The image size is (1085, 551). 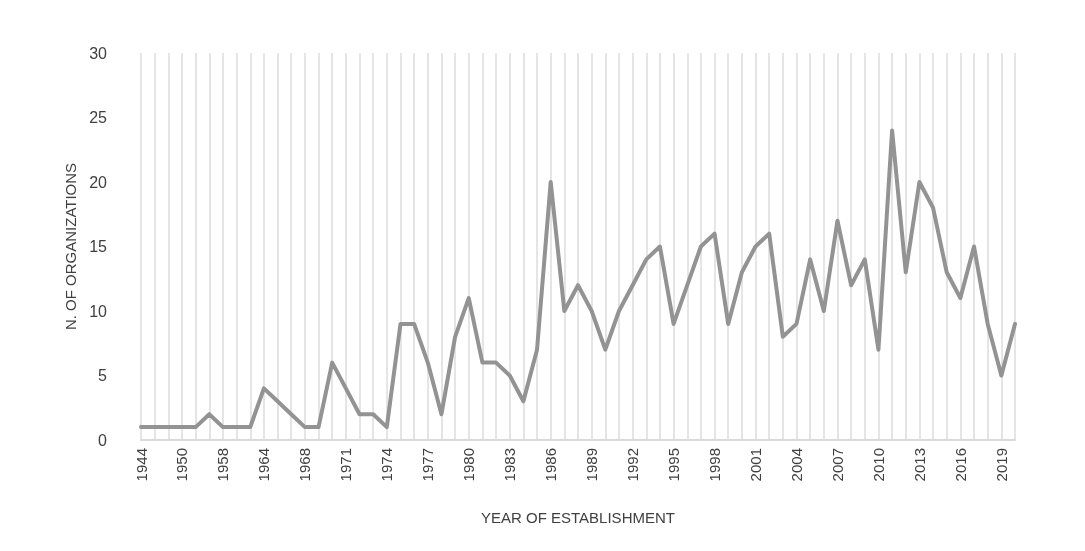 I want to click on y-tick-label: 10, so click(x=98, y=311).